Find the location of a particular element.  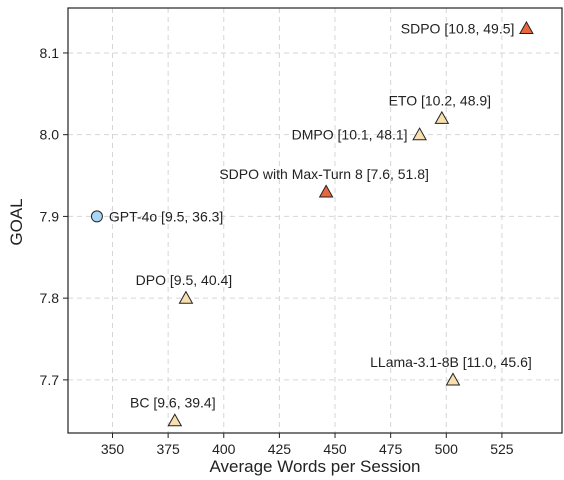

x-tick-label: 400 is located at coordinates (224, 449).